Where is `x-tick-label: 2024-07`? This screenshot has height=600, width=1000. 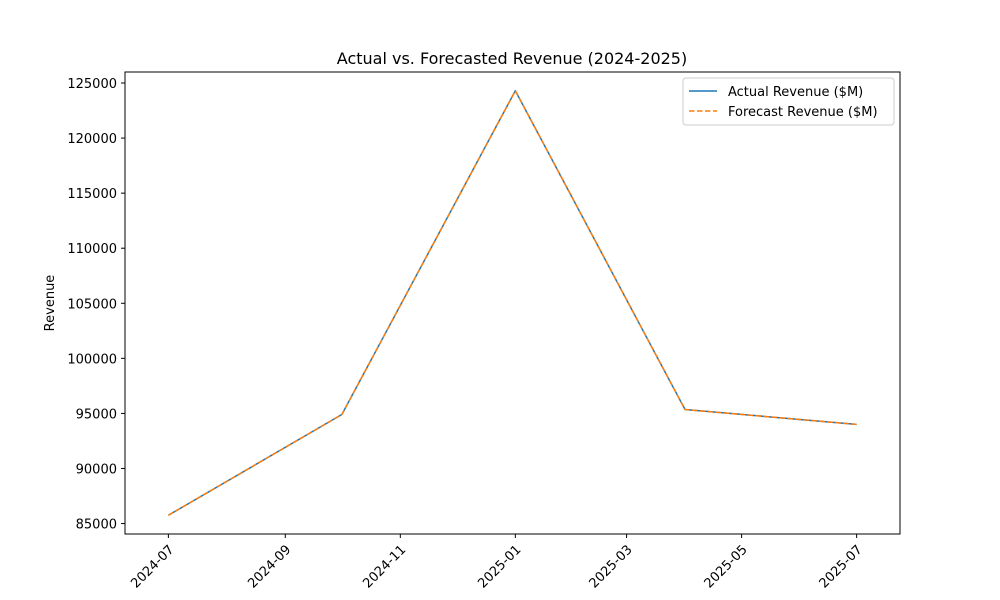 x-tick-label: 2024-07 is located at coordinates (152, 566).